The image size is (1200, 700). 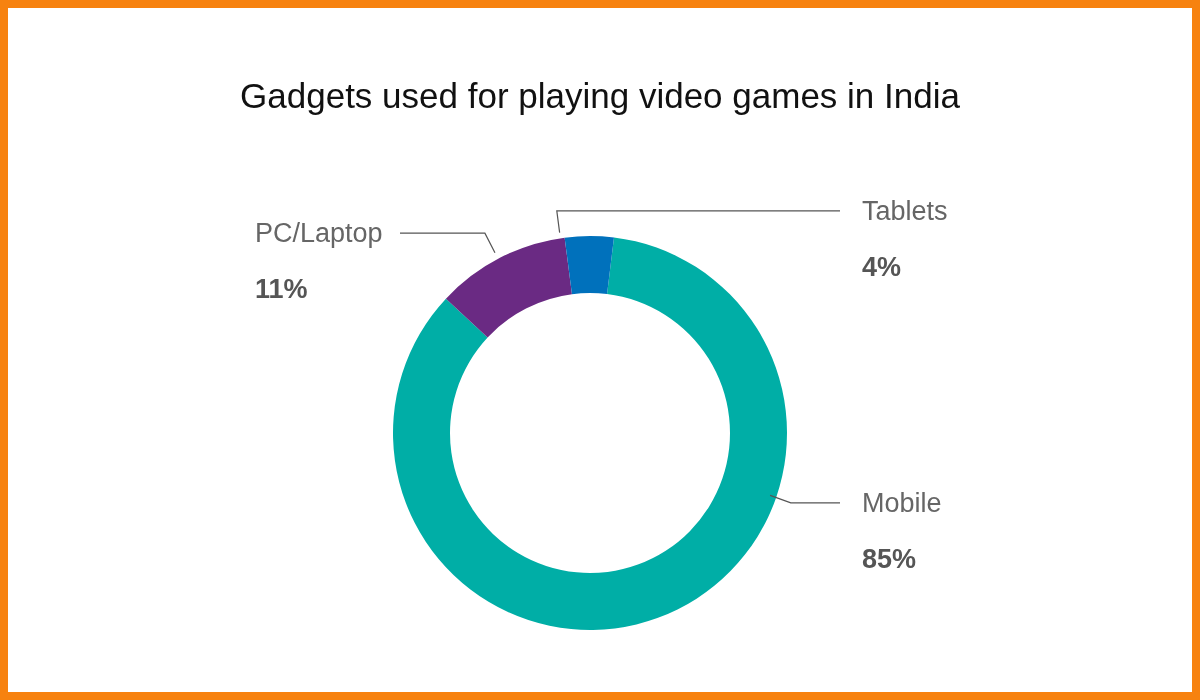 I want to click on slice-label: Mobile, so click(x=902, y=502).